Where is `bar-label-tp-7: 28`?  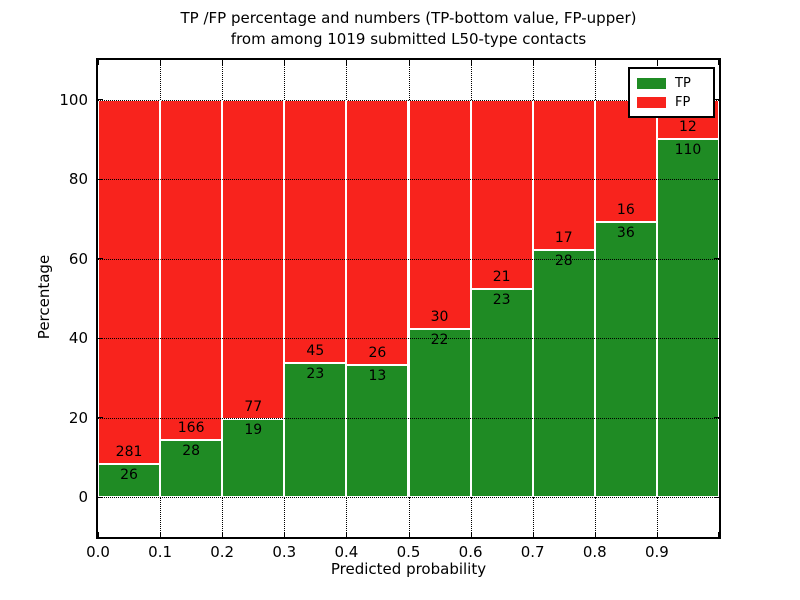 bar-label-tp-7: 28 is located at coordinates (563, 260).